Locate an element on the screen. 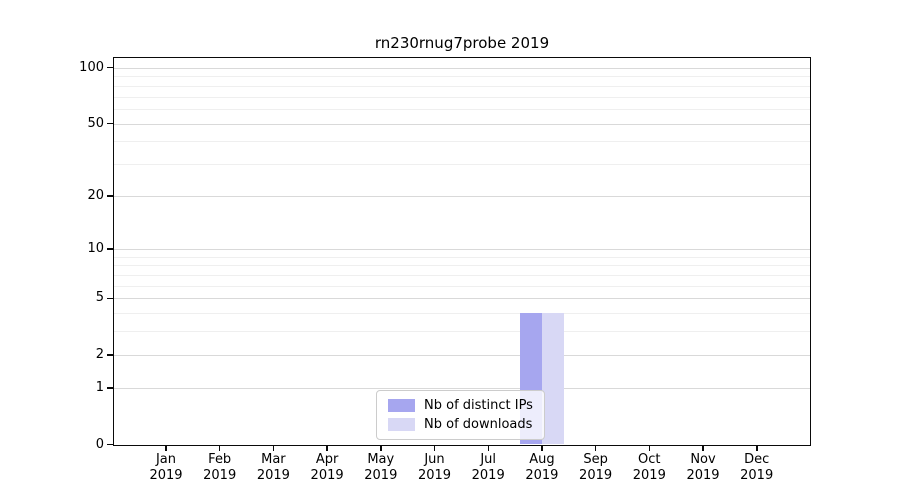 The width and height of the screenshot is (900, 500). y-tick-label: 50 is located at coordinates (95, 123).